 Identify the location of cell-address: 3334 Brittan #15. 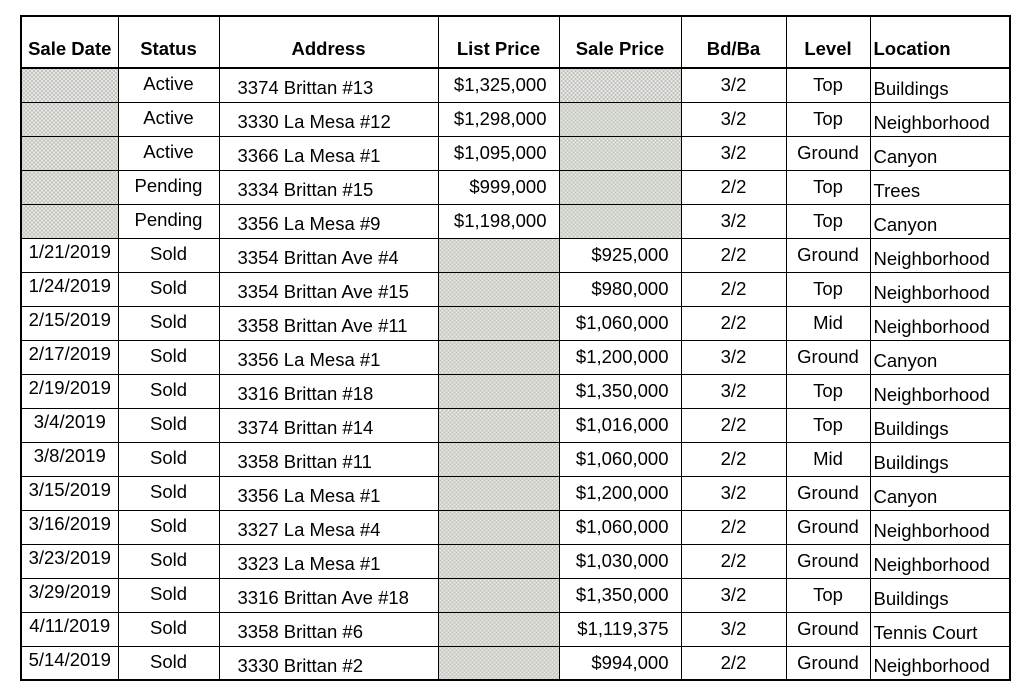
(328, 187).